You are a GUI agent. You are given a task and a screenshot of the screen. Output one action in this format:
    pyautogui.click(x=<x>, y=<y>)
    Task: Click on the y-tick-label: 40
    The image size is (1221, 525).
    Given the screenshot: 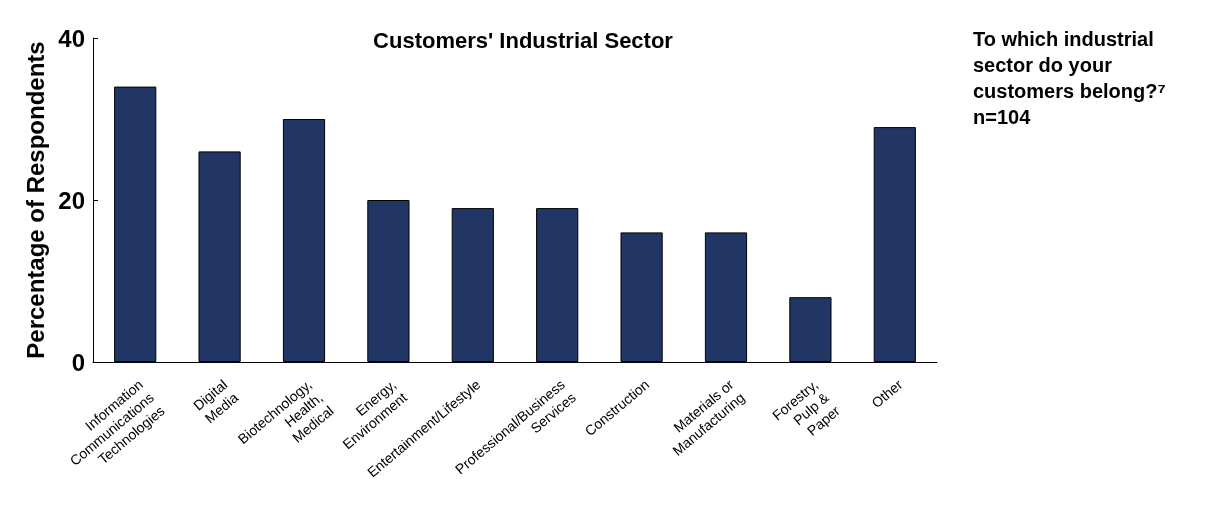 What is the action you would take?
    pyautogui.click(x=71, y=38)
    